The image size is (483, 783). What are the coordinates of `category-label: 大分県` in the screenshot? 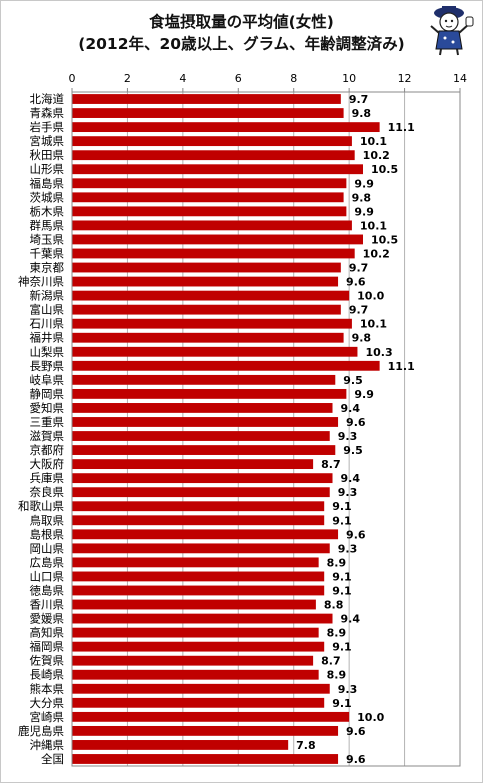 It's located at (47, 703).